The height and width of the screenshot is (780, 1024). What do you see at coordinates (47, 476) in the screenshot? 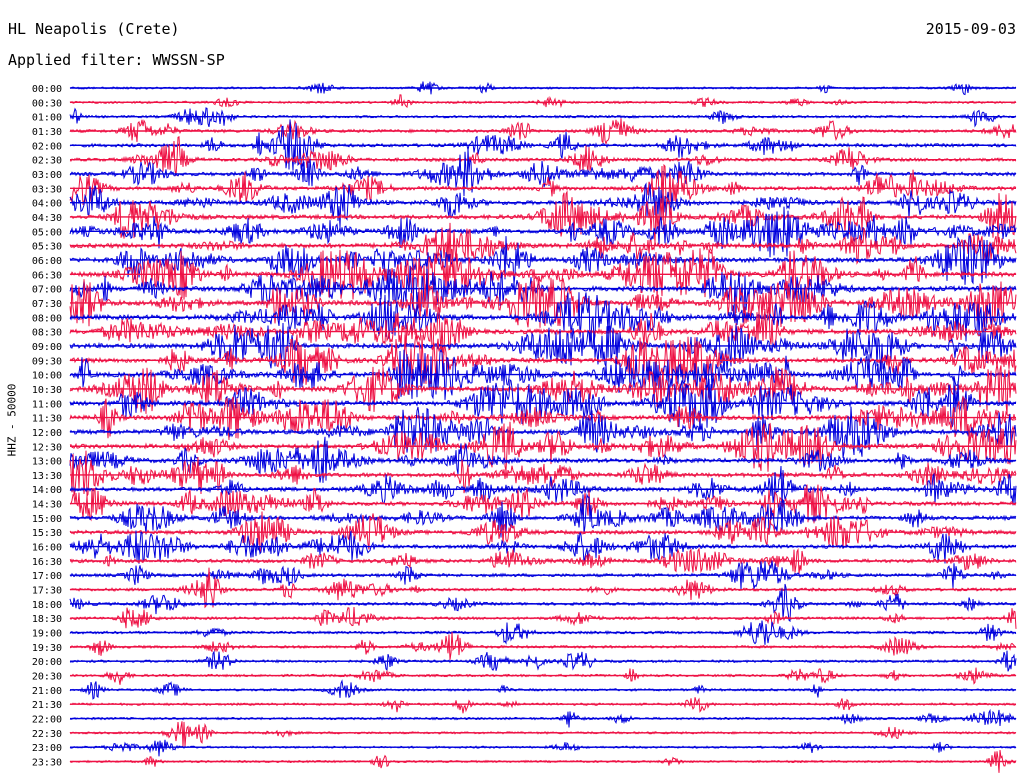
I see `row-time-label: 13:30` at bounding box center [47, 476].